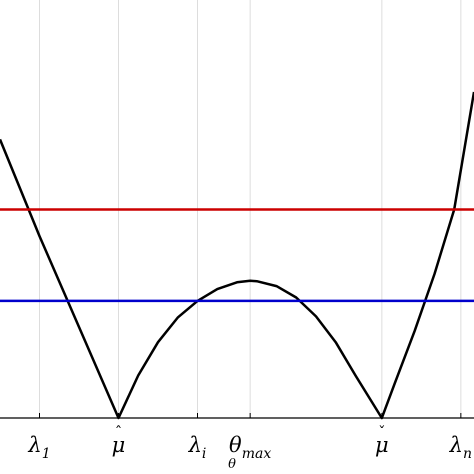 This screenshot has width=474, height=474. What do you see at coordinates (232, 464) in the screenshot?
I see `x-axis-label: θ` at bounding box center [232, 464].